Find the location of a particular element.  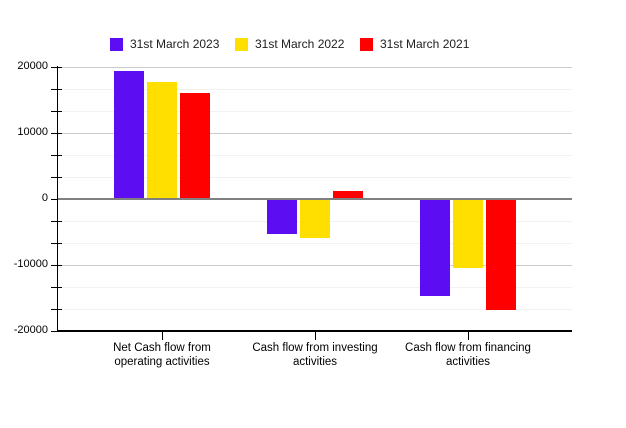

legend-label: 31st March 2023 is located at coordinates (175, 44).